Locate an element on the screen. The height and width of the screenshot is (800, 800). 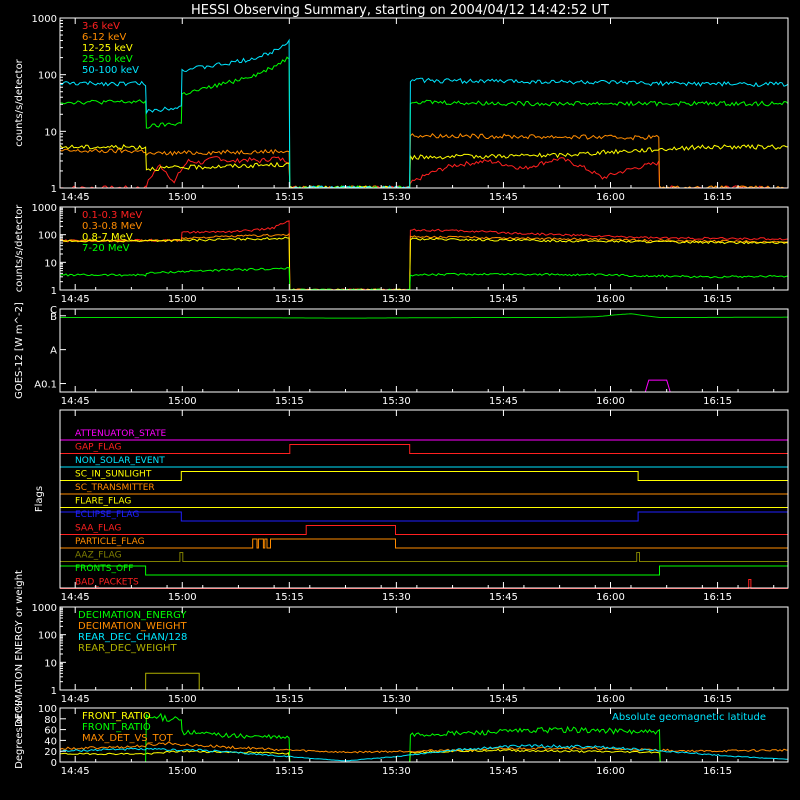
legend-entry: REAR_DEC_WEIGHT is located at coordinates (127, 648).